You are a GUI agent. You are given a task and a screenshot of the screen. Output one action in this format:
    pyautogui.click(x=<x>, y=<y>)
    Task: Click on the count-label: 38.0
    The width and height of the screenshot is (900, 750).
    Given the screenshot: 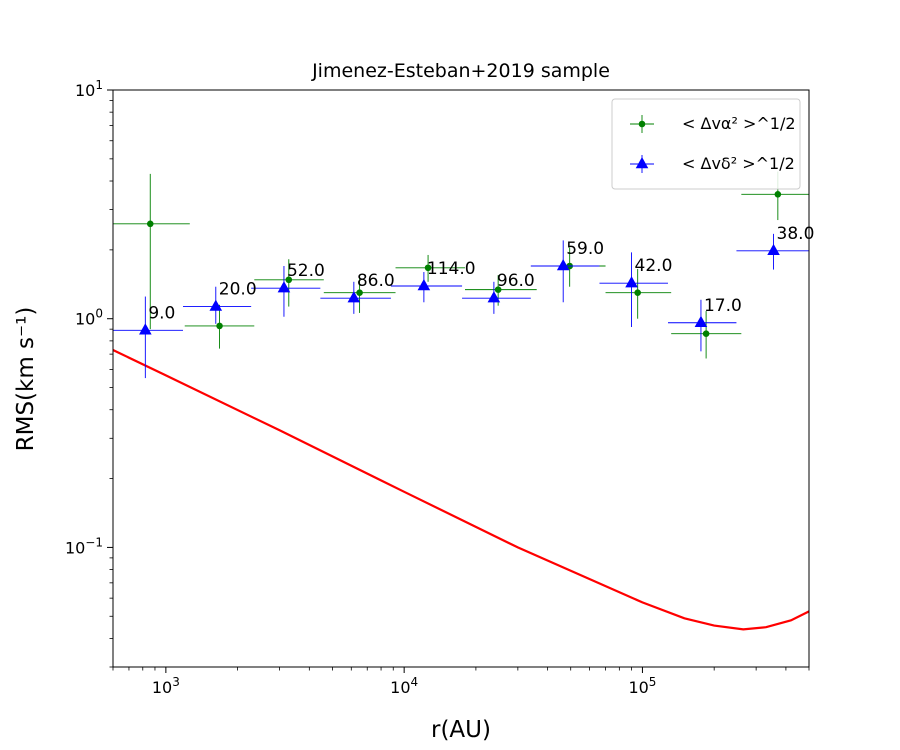 What is the action you would take?
    pyautogui.click(x=796, y=234)
    